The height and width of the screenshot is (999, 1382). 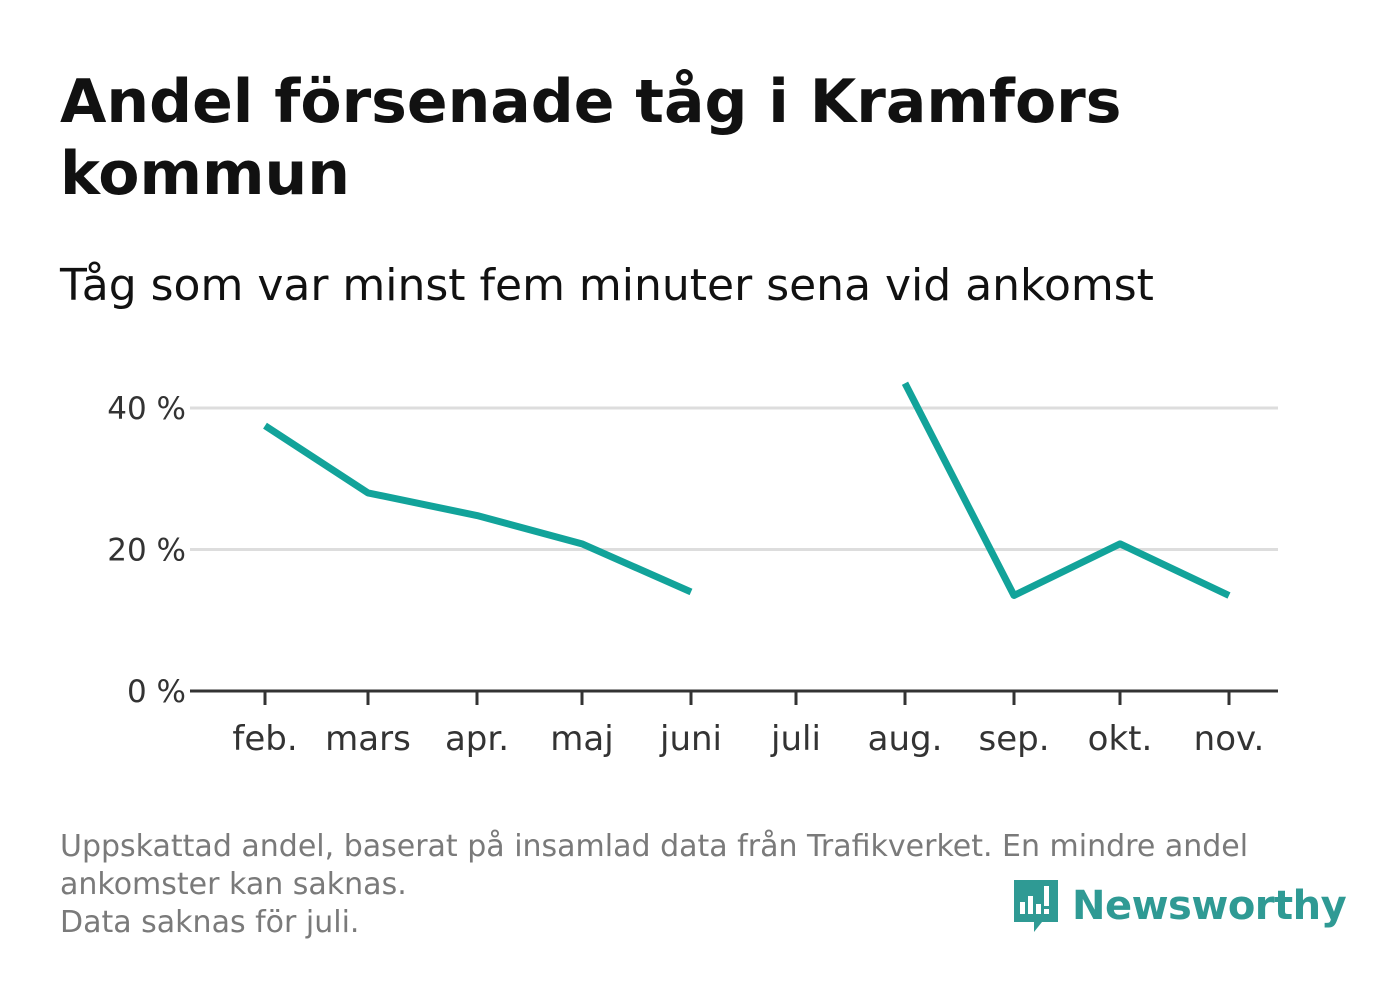 What do you see at coordinates (477, 739) in the screenshot?
I see `x-tick-label: apr.` at bounding box center [477, 739].